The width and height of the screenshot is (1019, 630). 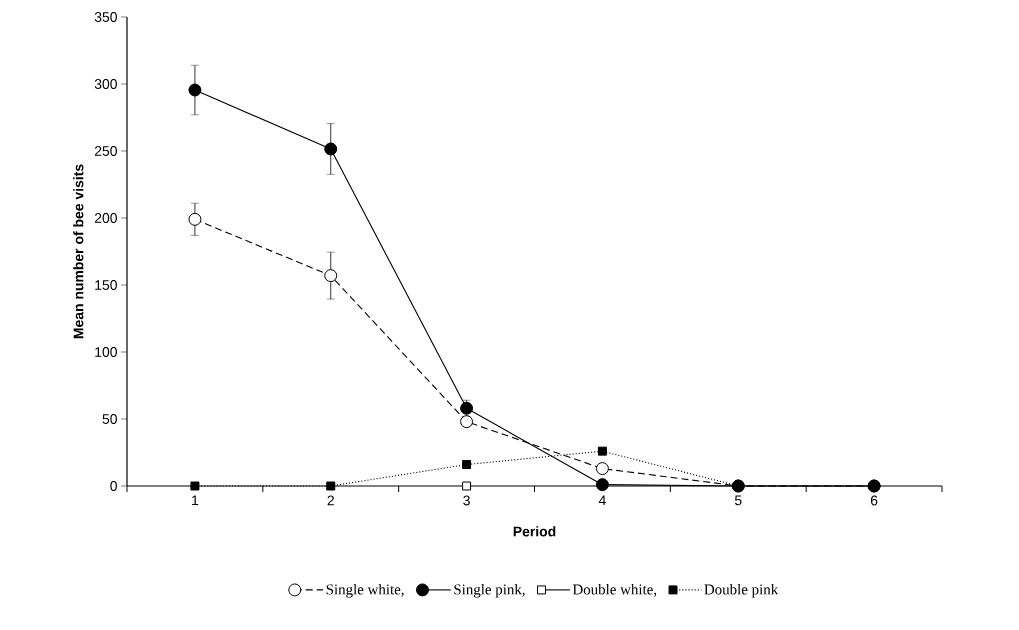 What do you see at coordinates (614, 590) in the screenshot?
I see `legend-label: Double white,` at bounding box center [614, 590].